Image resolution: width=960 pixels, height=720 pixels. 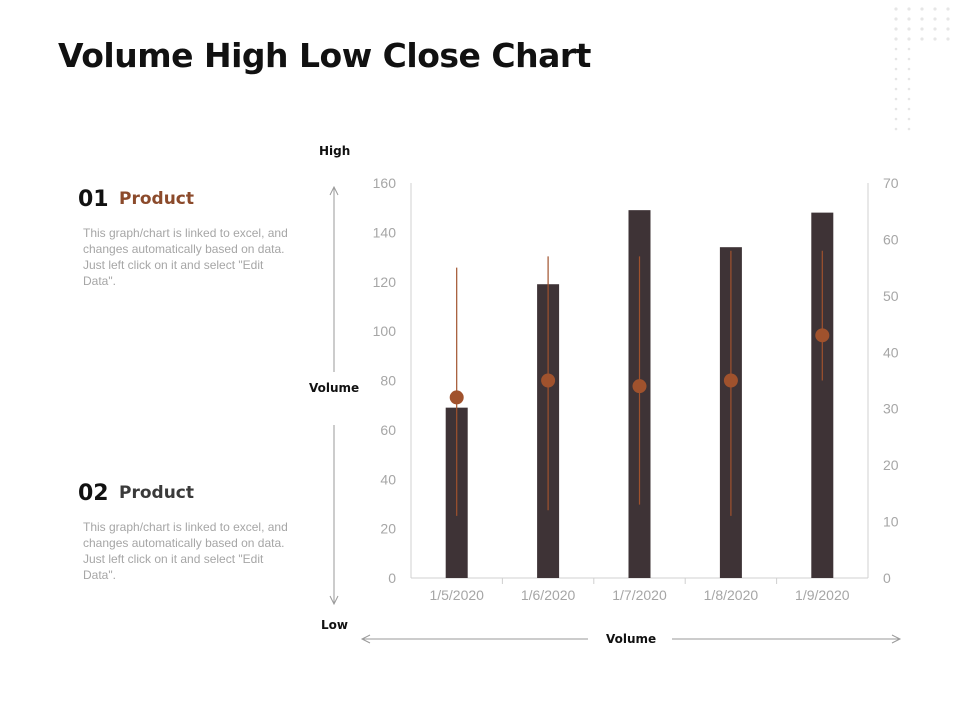 What do you see at coordinates (93, 493) in the screenshot?
I see `item-number: 02` at bounding box center [93, 493].